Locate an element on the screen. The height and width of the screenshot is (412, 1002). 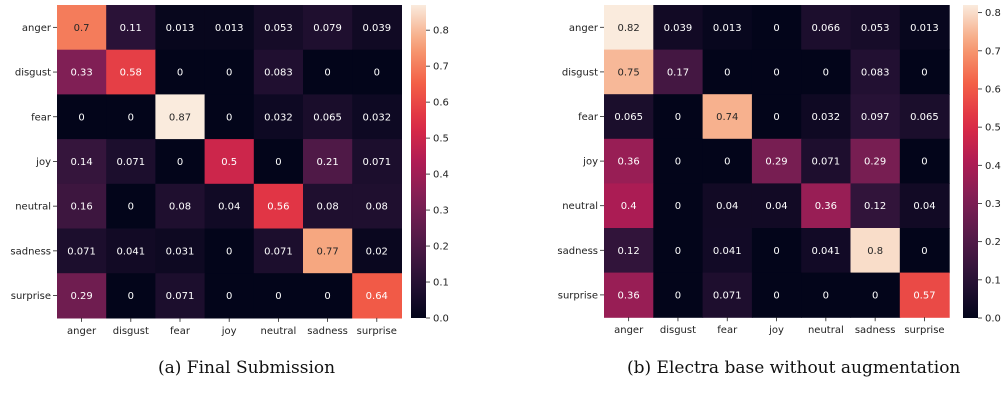
cell-value-label: 0.56 is located at coordinates (278, 207).